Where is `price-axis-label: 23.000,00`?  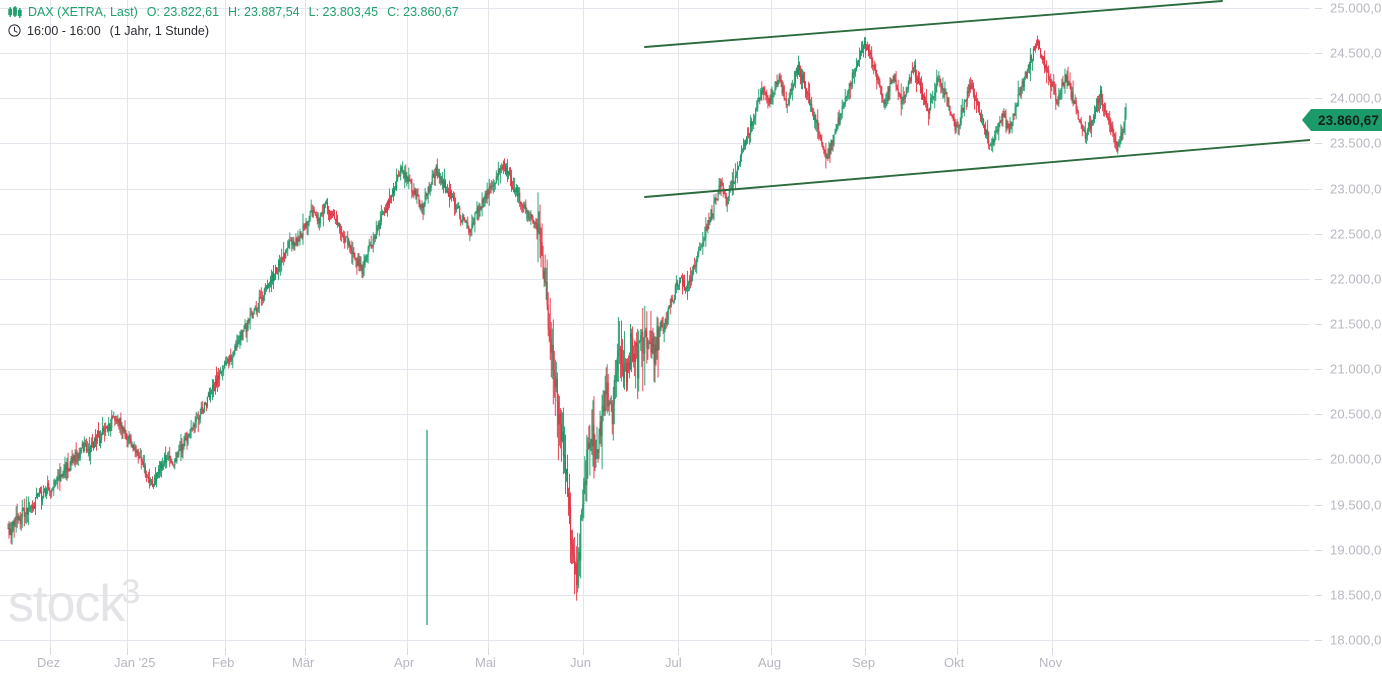
price-axis-label: 23.000,00 is located at coordinates (1356, 189).